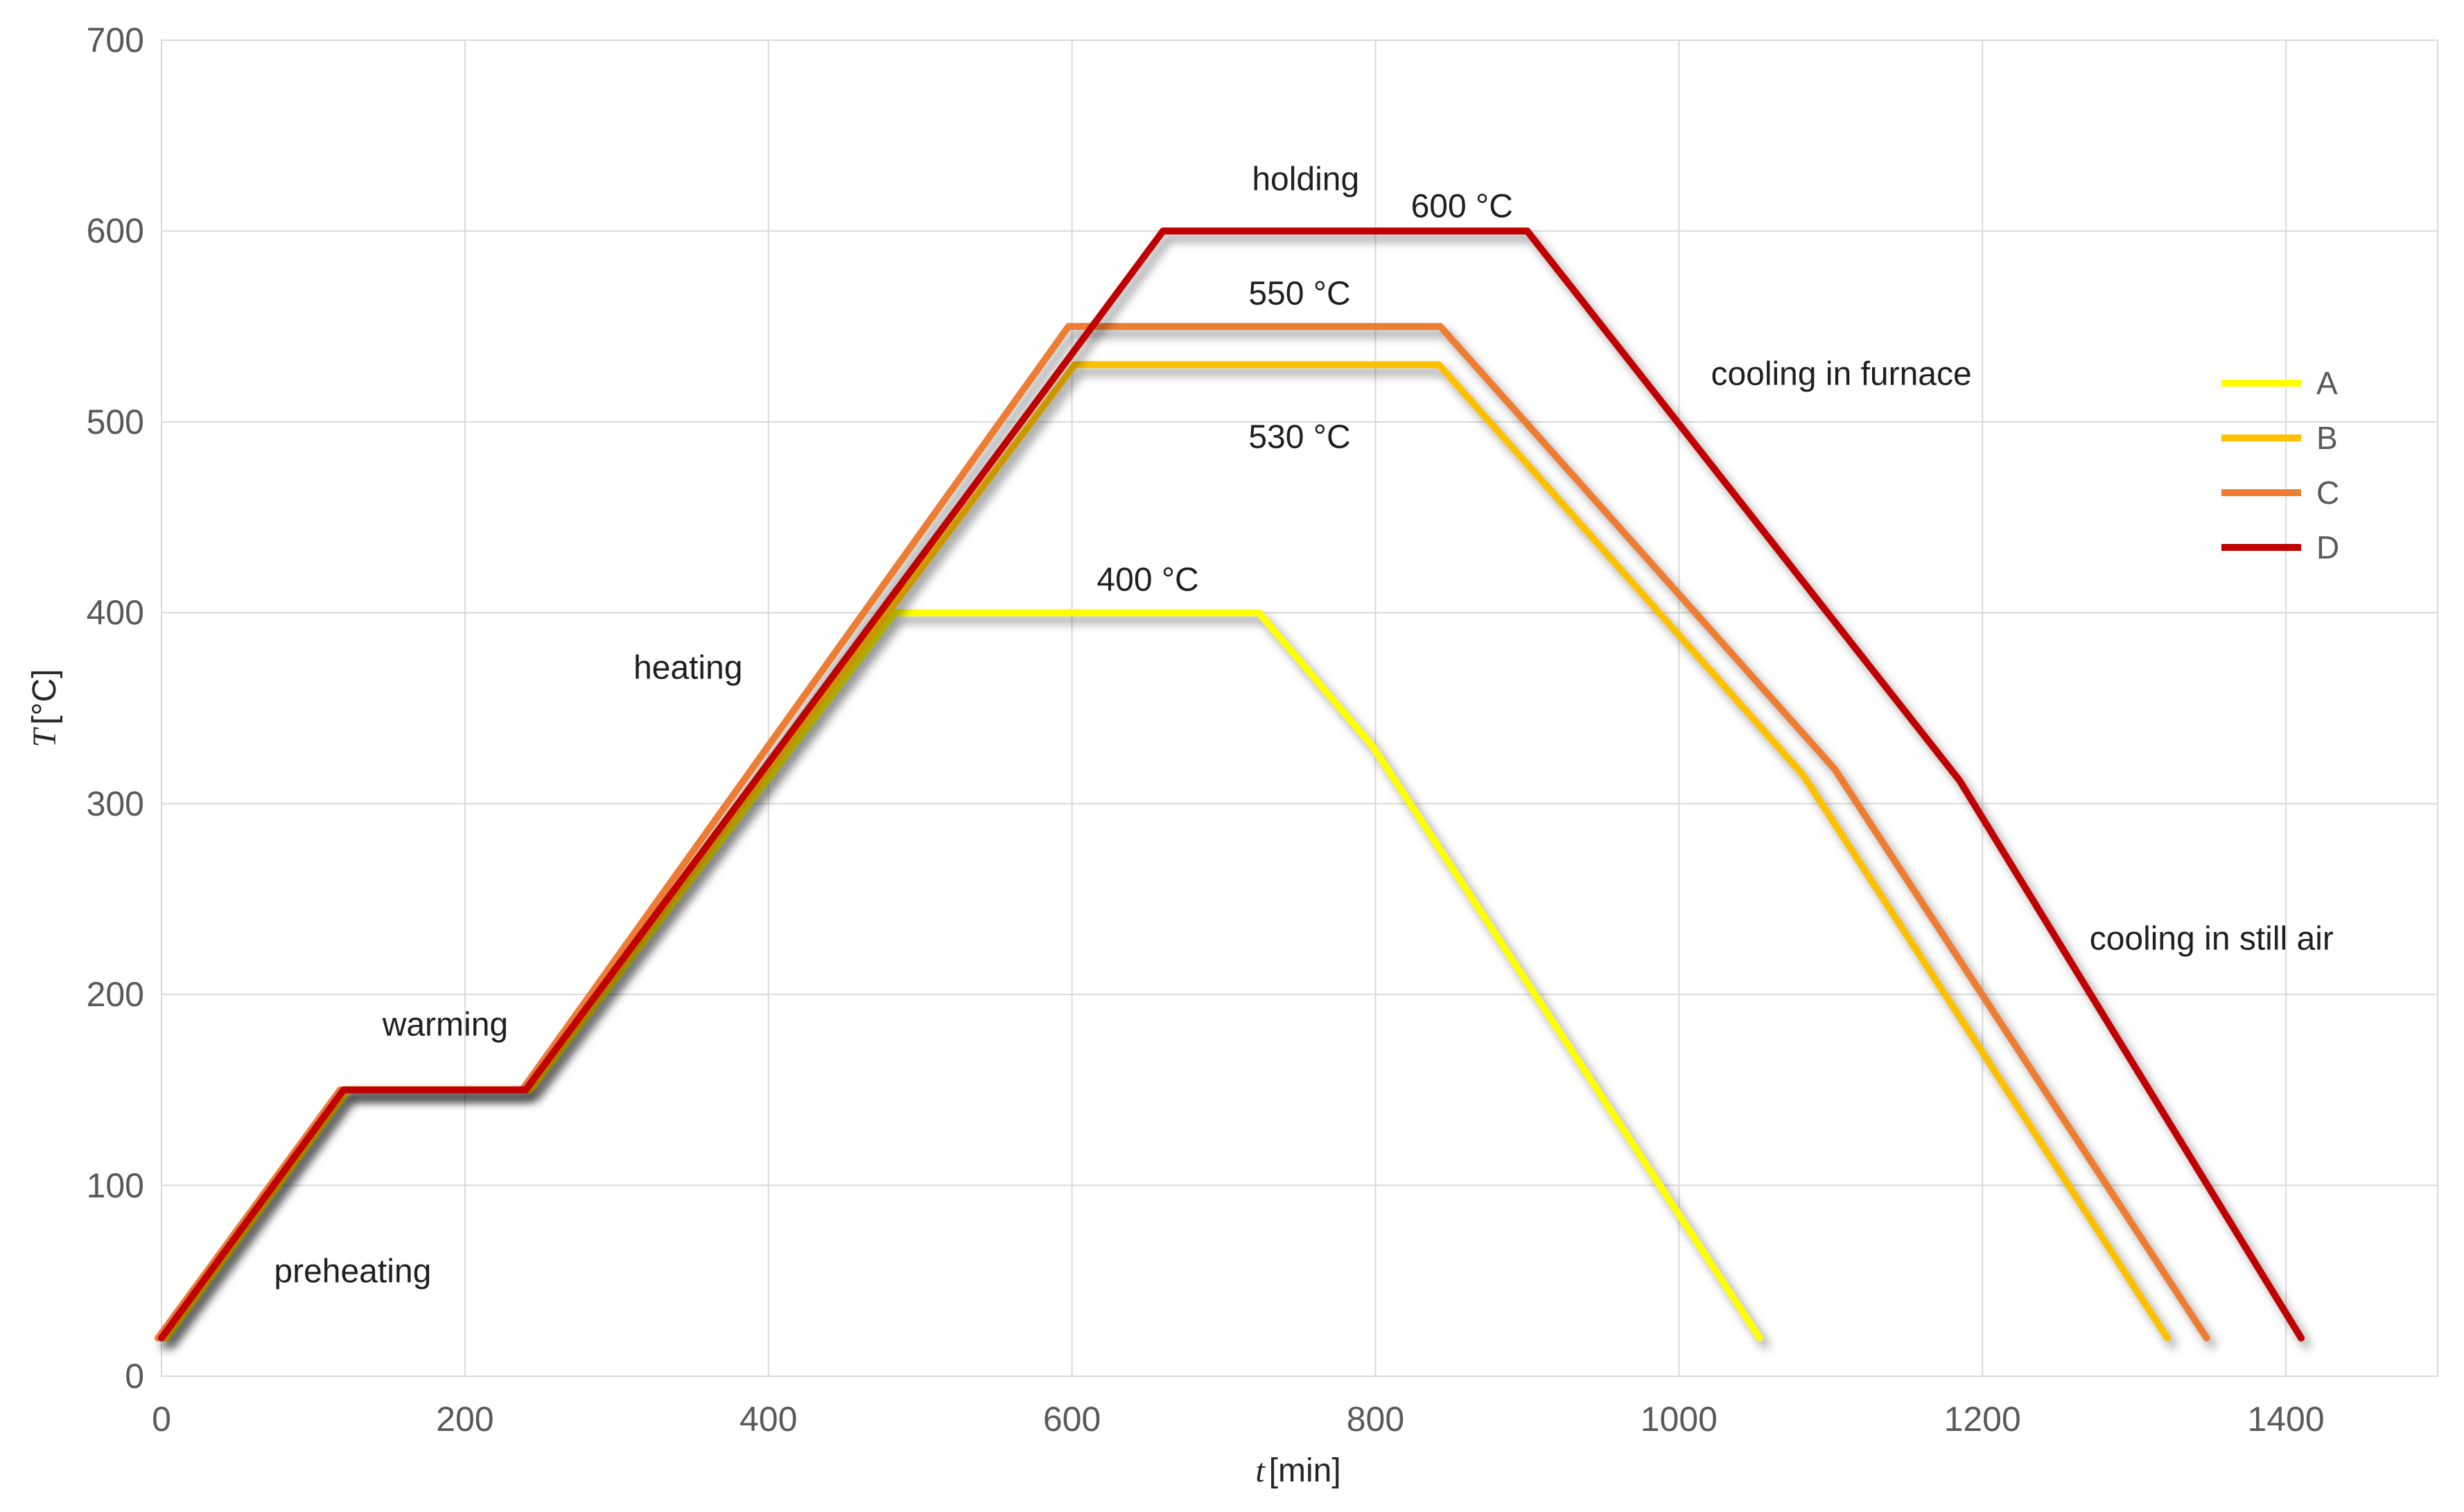  I want to click on legend-item-B: B, so click(2279, 438).